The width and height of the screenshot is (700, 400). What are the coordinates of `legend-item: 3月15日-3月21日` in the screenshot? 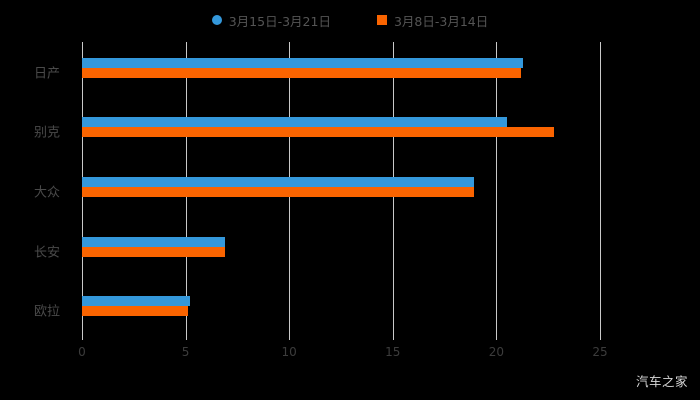 It's located at (271, 20).